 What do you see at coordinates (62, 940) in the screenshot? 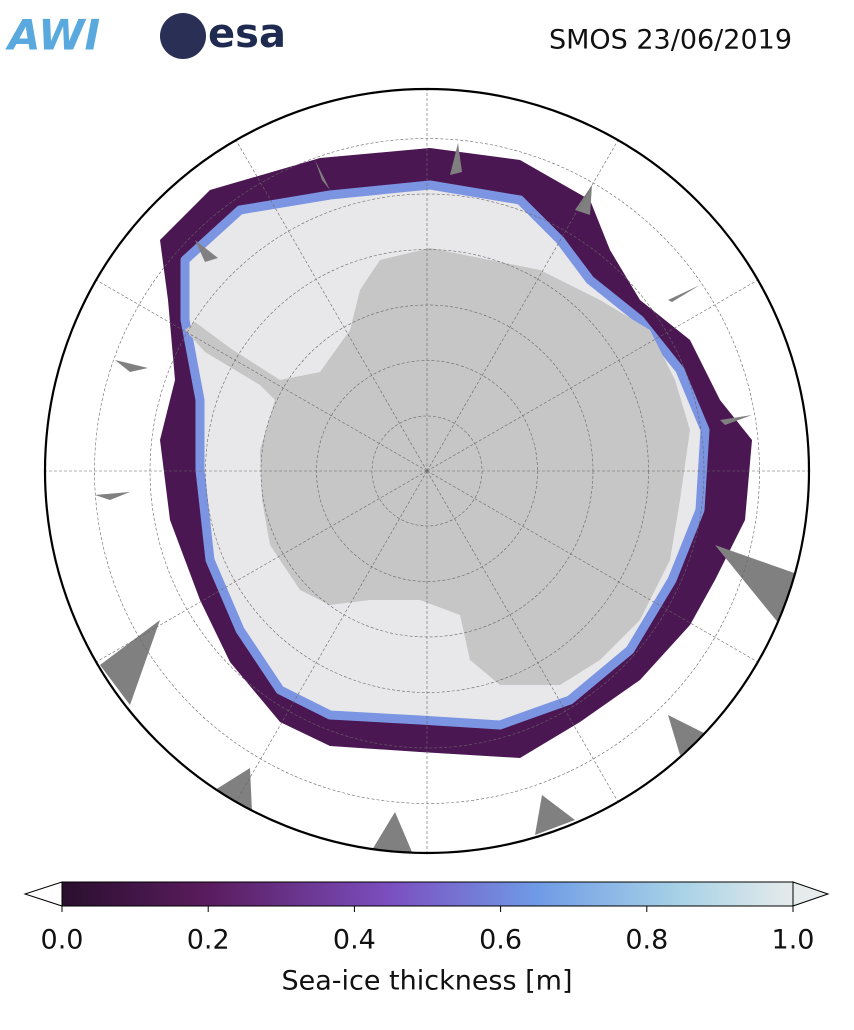
I see `colorbar-tick-label: 0.0` at bounding box center [62, 940].